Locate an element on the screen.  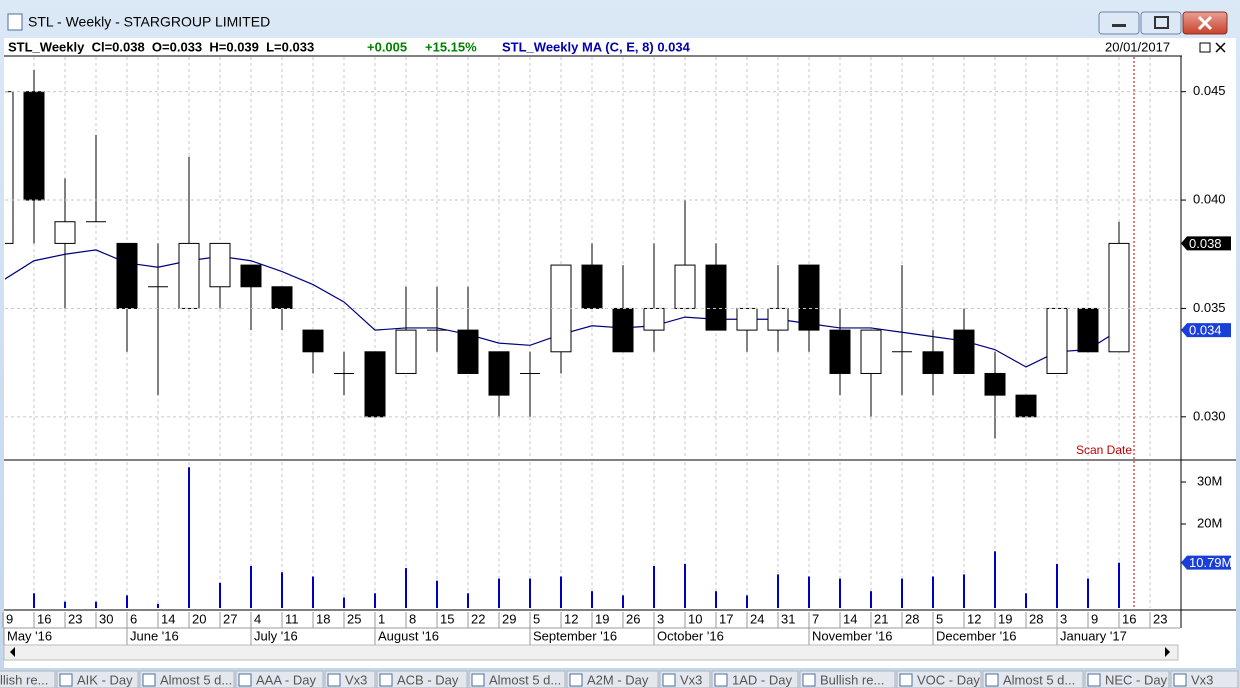
x-tick-label: 15 is located at coordinates (447, 618).